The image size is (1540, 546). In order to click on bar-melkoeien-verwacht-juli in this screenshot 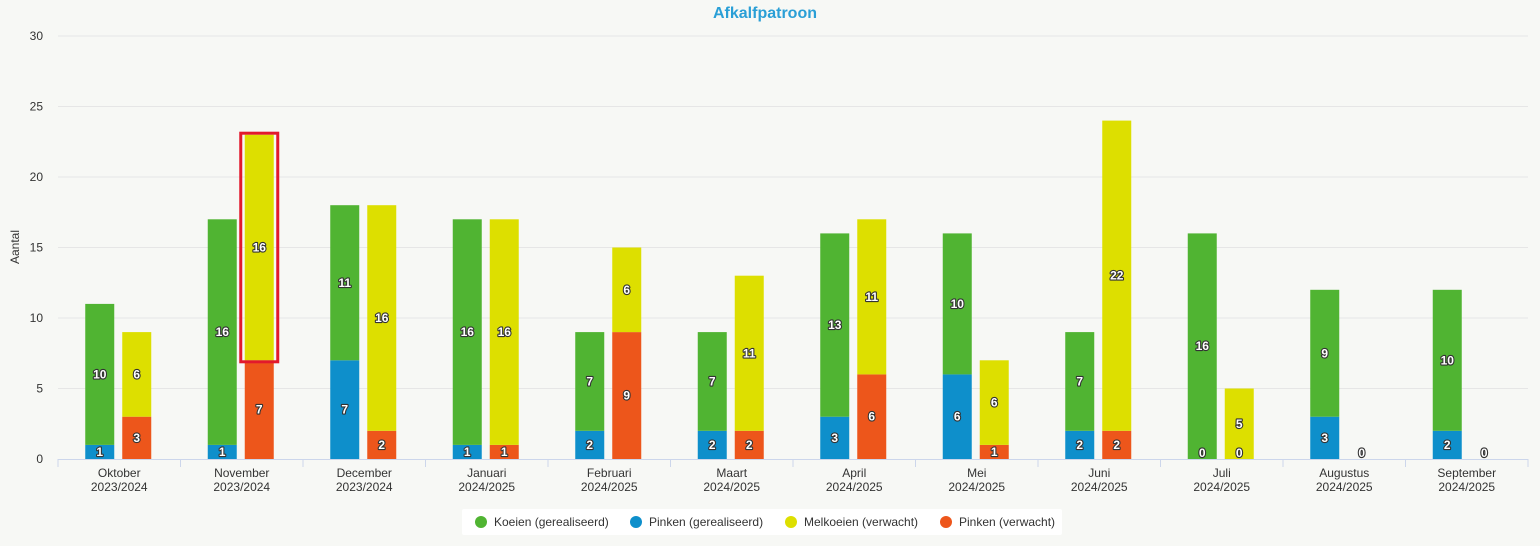, I will do `click(1239, 424)`.